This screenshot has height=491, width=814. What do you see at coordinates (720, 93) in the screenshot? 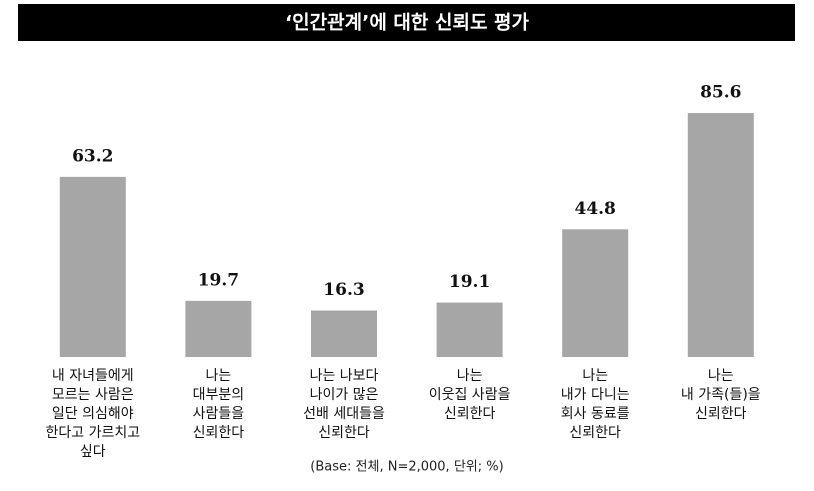
I see `value-label: 85.6` at bounding box center [720, 93].